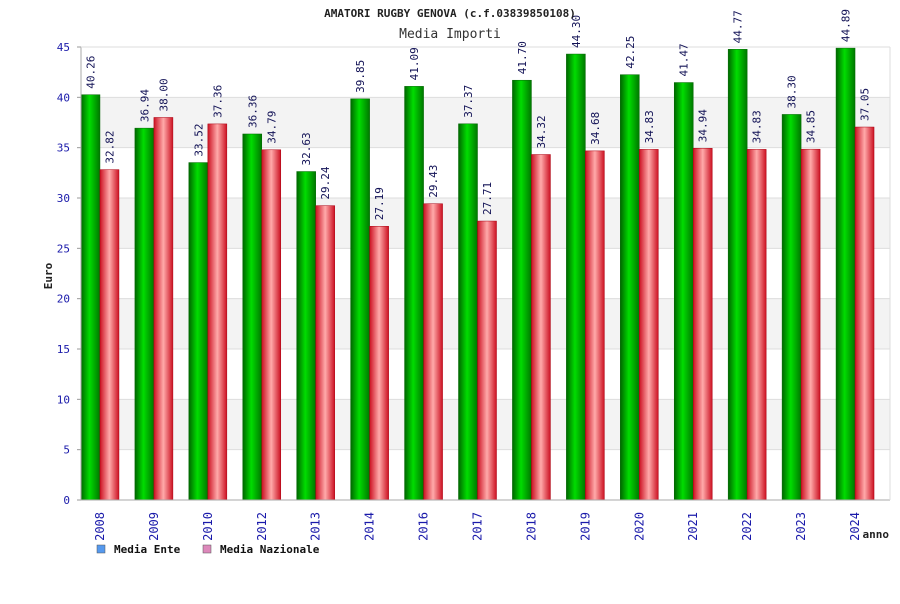 This screenshot has width=900, height=604. What do you see at coordinates (63, 97) in the screenshot?
I see `y-tick-label: 40` at bounding box center [63, 97].